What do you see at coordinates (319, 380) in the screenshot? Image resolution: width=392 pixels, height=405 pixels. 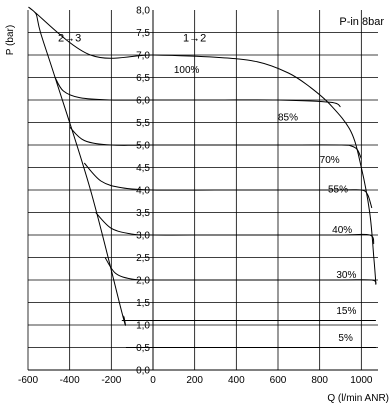 I see `x-tick-label: 800` at bounding box center [319, 380].